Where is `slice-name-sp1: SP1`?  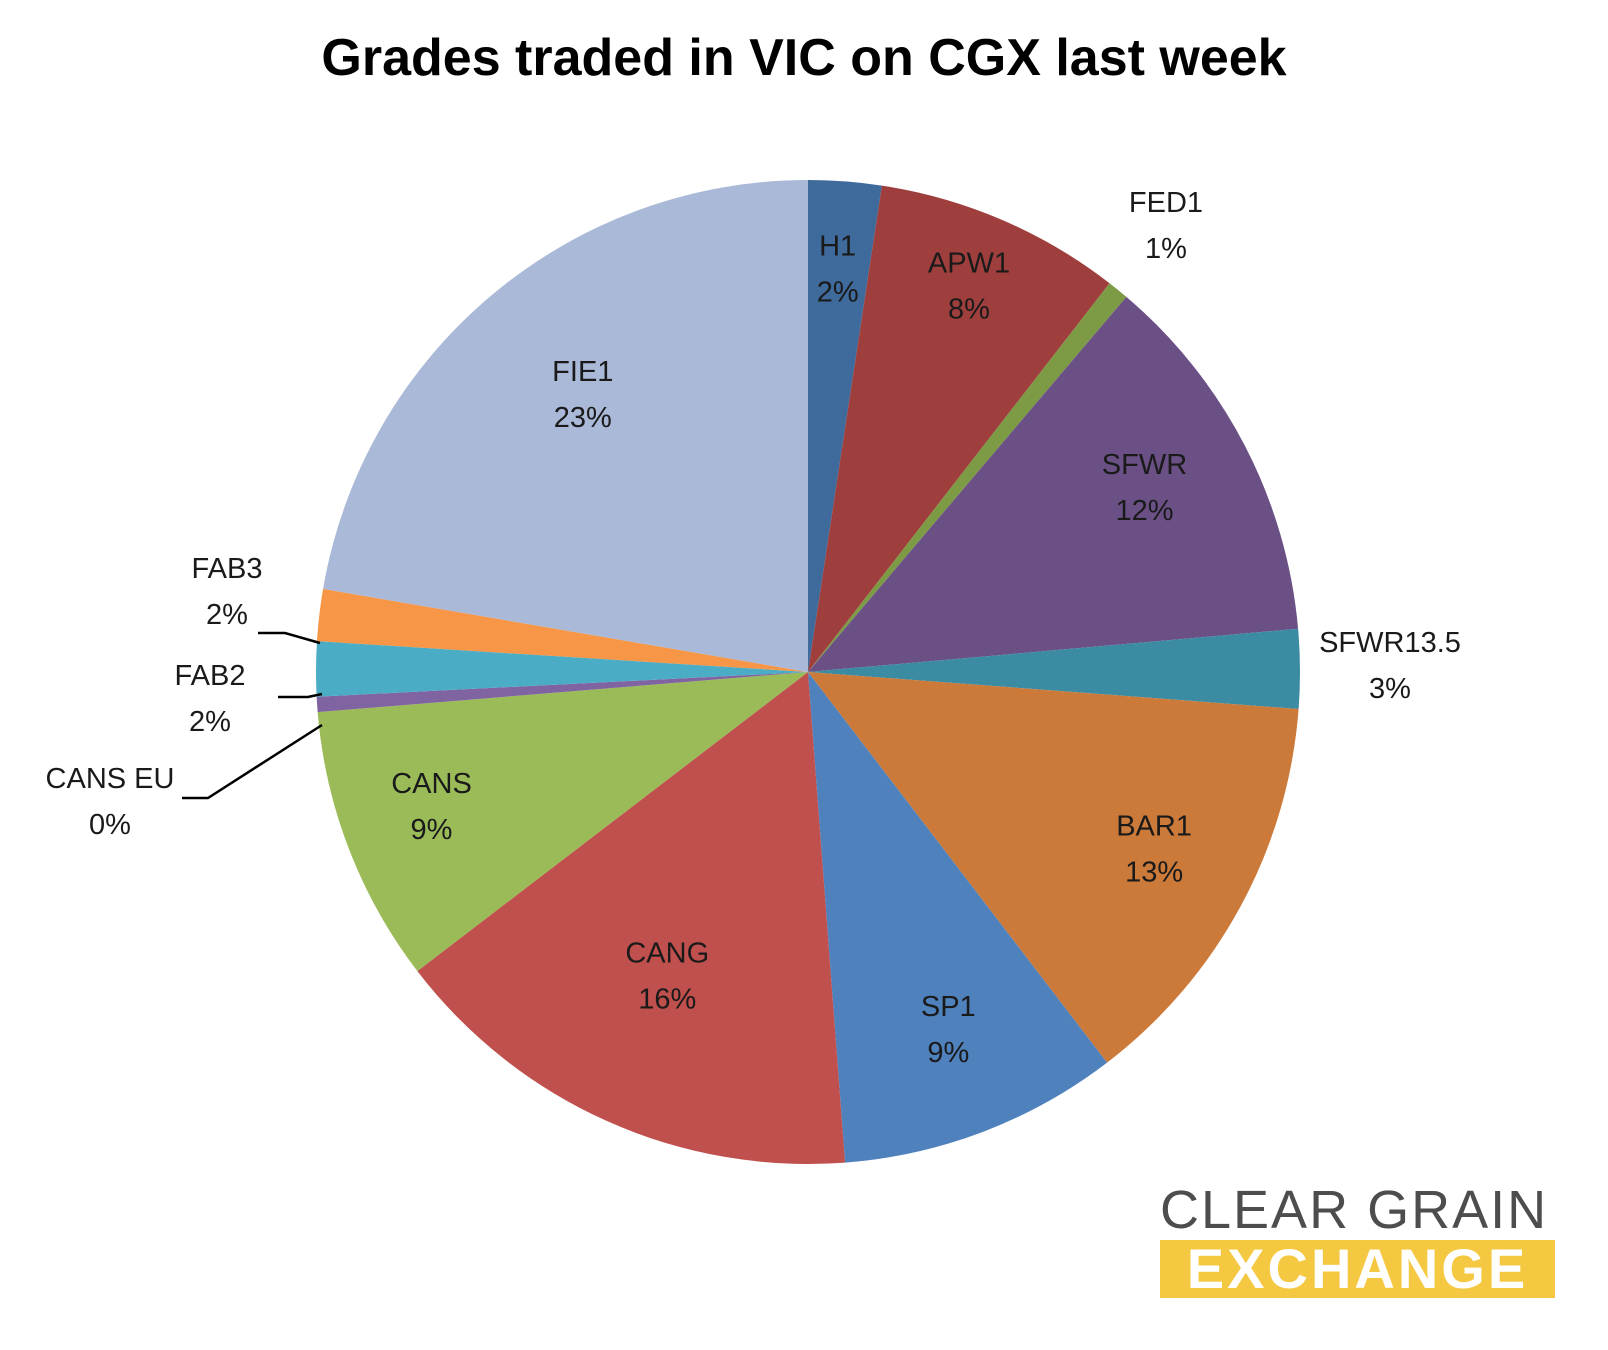 slice-name-sp1: SP1 is located at coordinates (948, 1007).